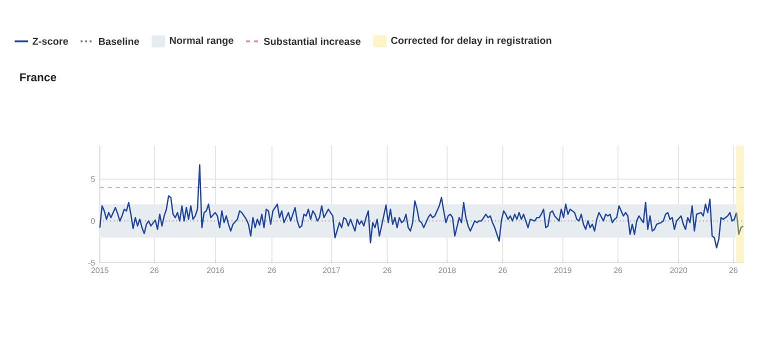  Describe the element at coordinates (50, 41) in the screenshot. I see `legend-label: Z-score` at that location.